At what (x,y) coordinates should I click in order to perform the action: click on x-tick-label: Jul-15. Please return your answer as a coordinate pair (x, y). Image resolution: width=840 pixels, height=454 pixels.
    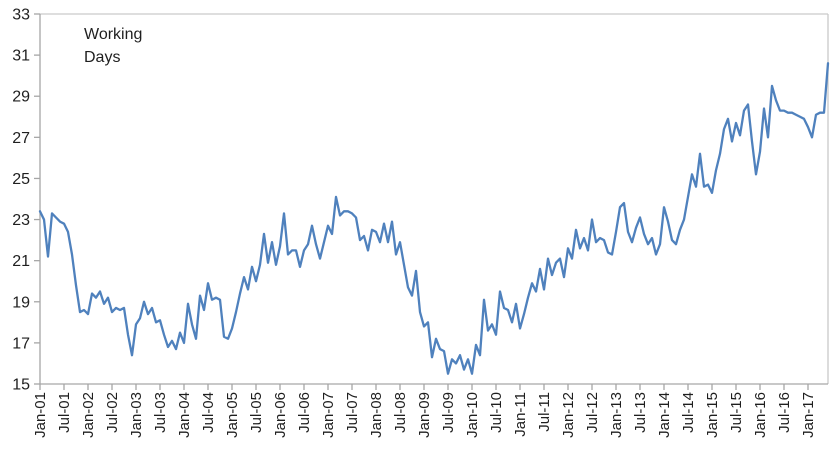
    Looking at the image, I should click on (736, 412).